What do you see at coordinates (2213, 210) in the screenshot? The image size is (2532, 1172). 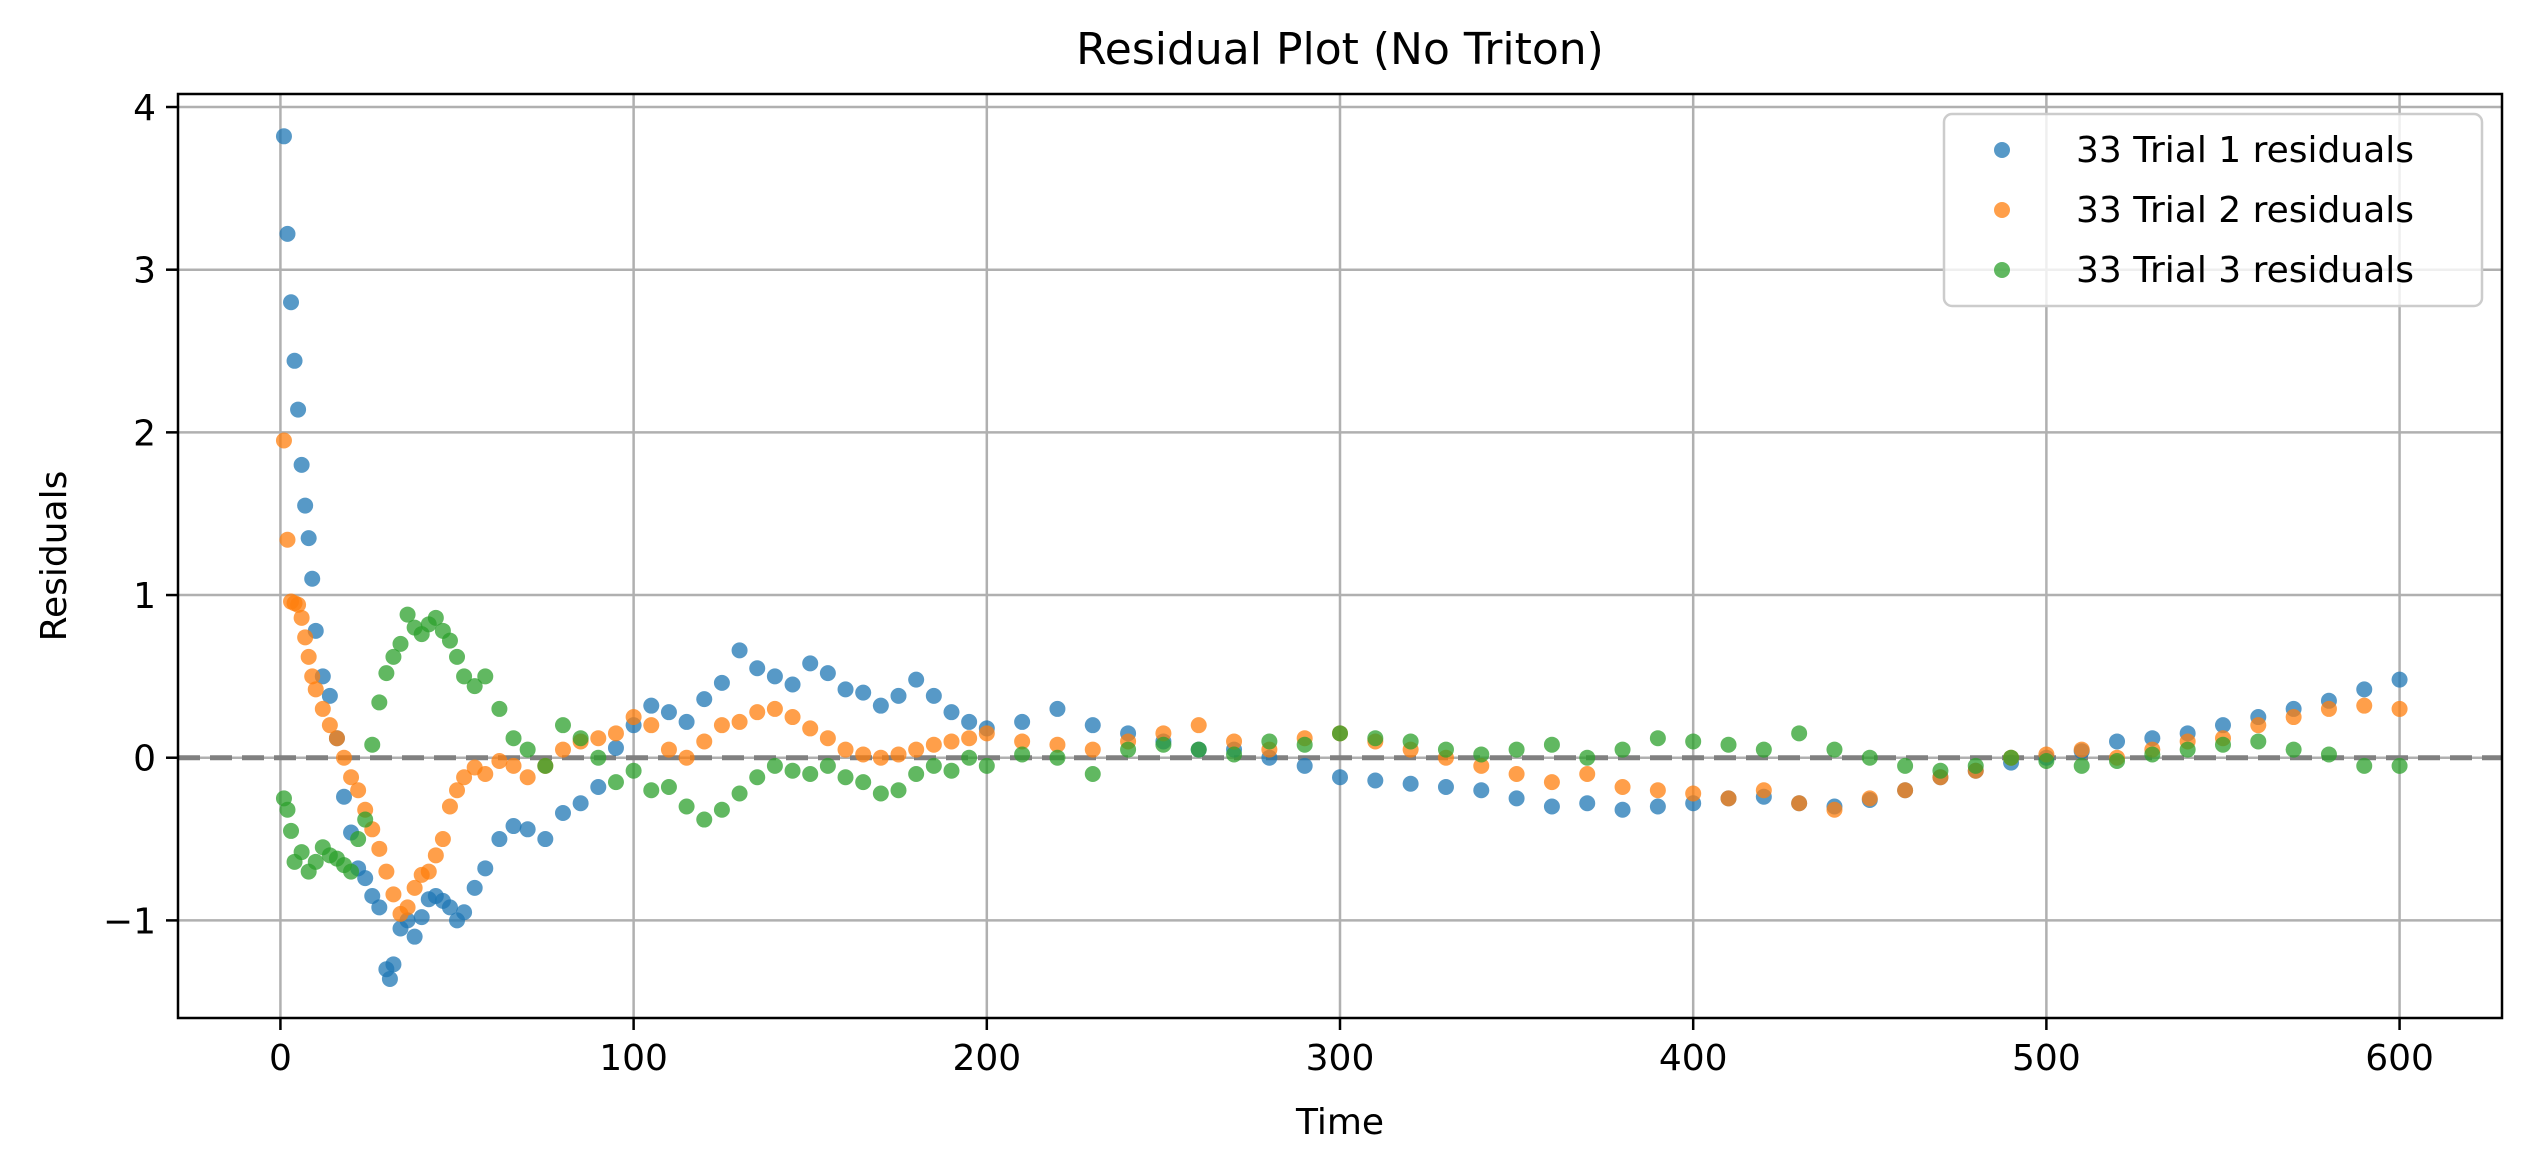 I see `legend-box` at bounding box center [2213, 210].